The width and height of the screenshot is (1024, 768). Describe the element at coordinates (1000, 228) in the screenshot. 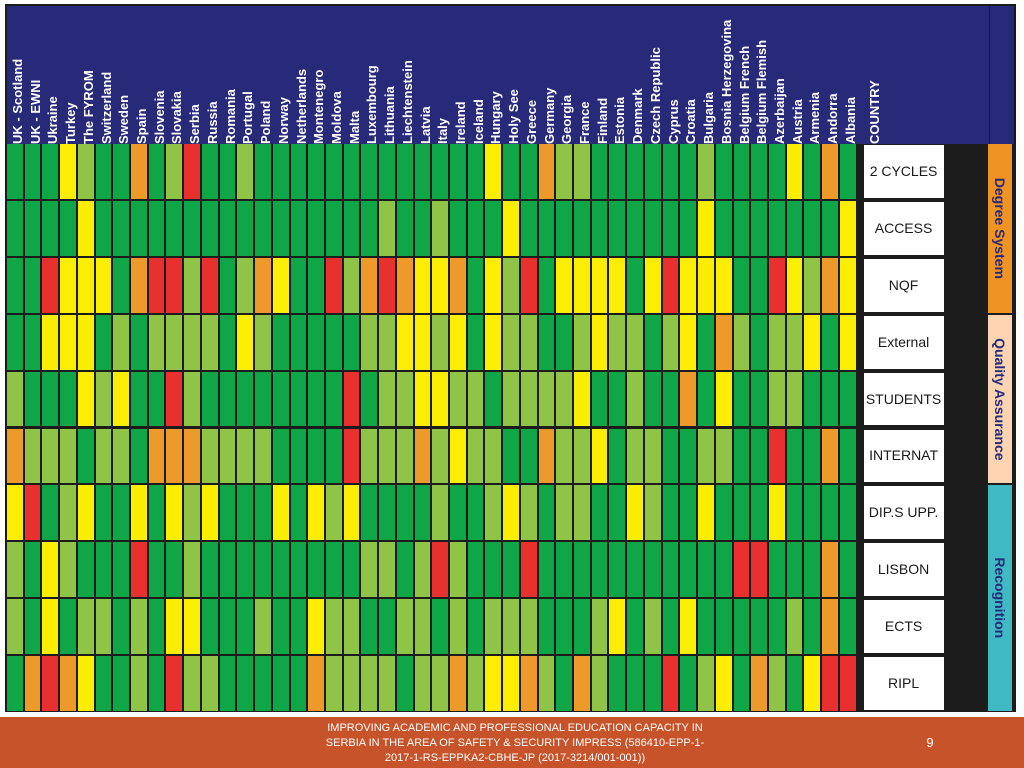

I see `group-bar-label: Degree System` at that location.